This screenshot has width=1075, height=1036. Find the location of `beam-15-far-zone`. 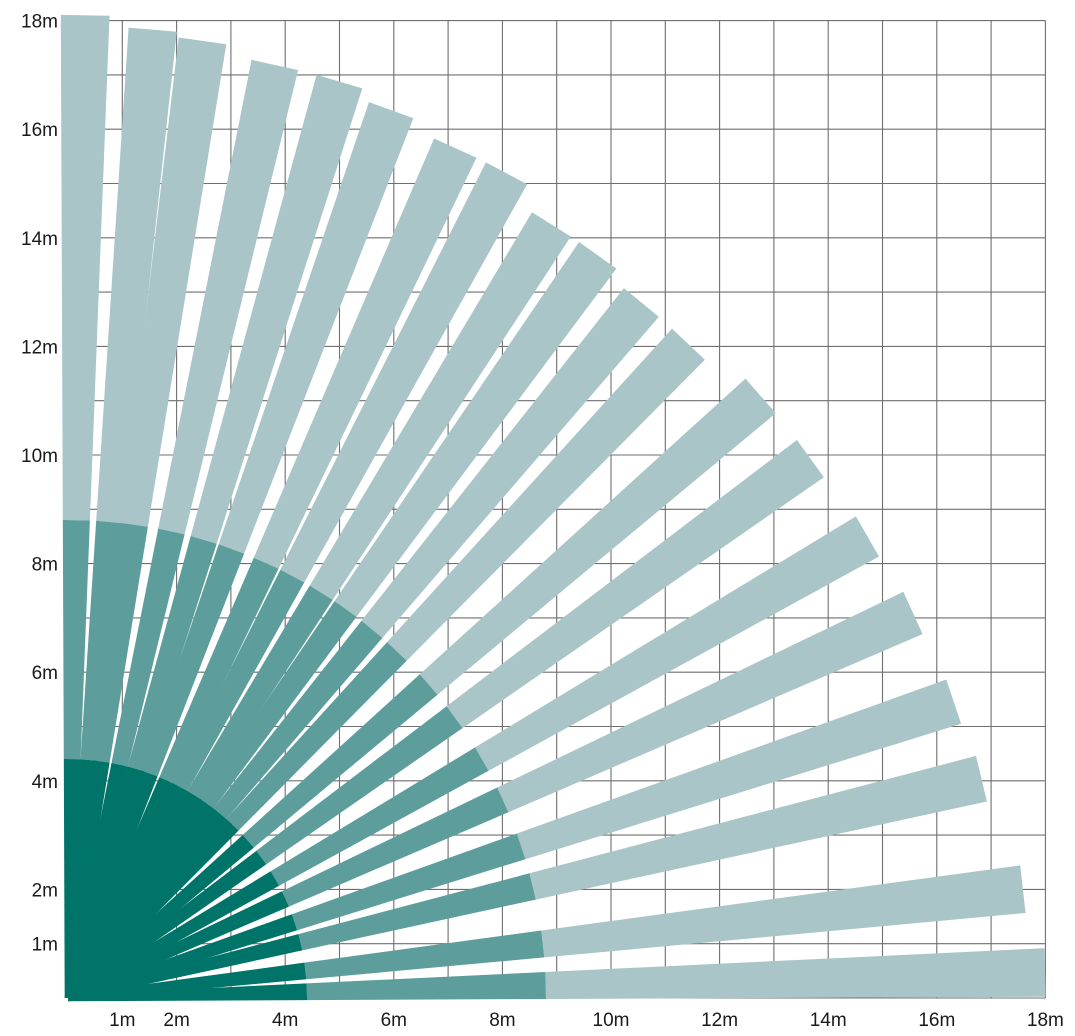

beam-15-far-zone is located at coordinates (316, 328).